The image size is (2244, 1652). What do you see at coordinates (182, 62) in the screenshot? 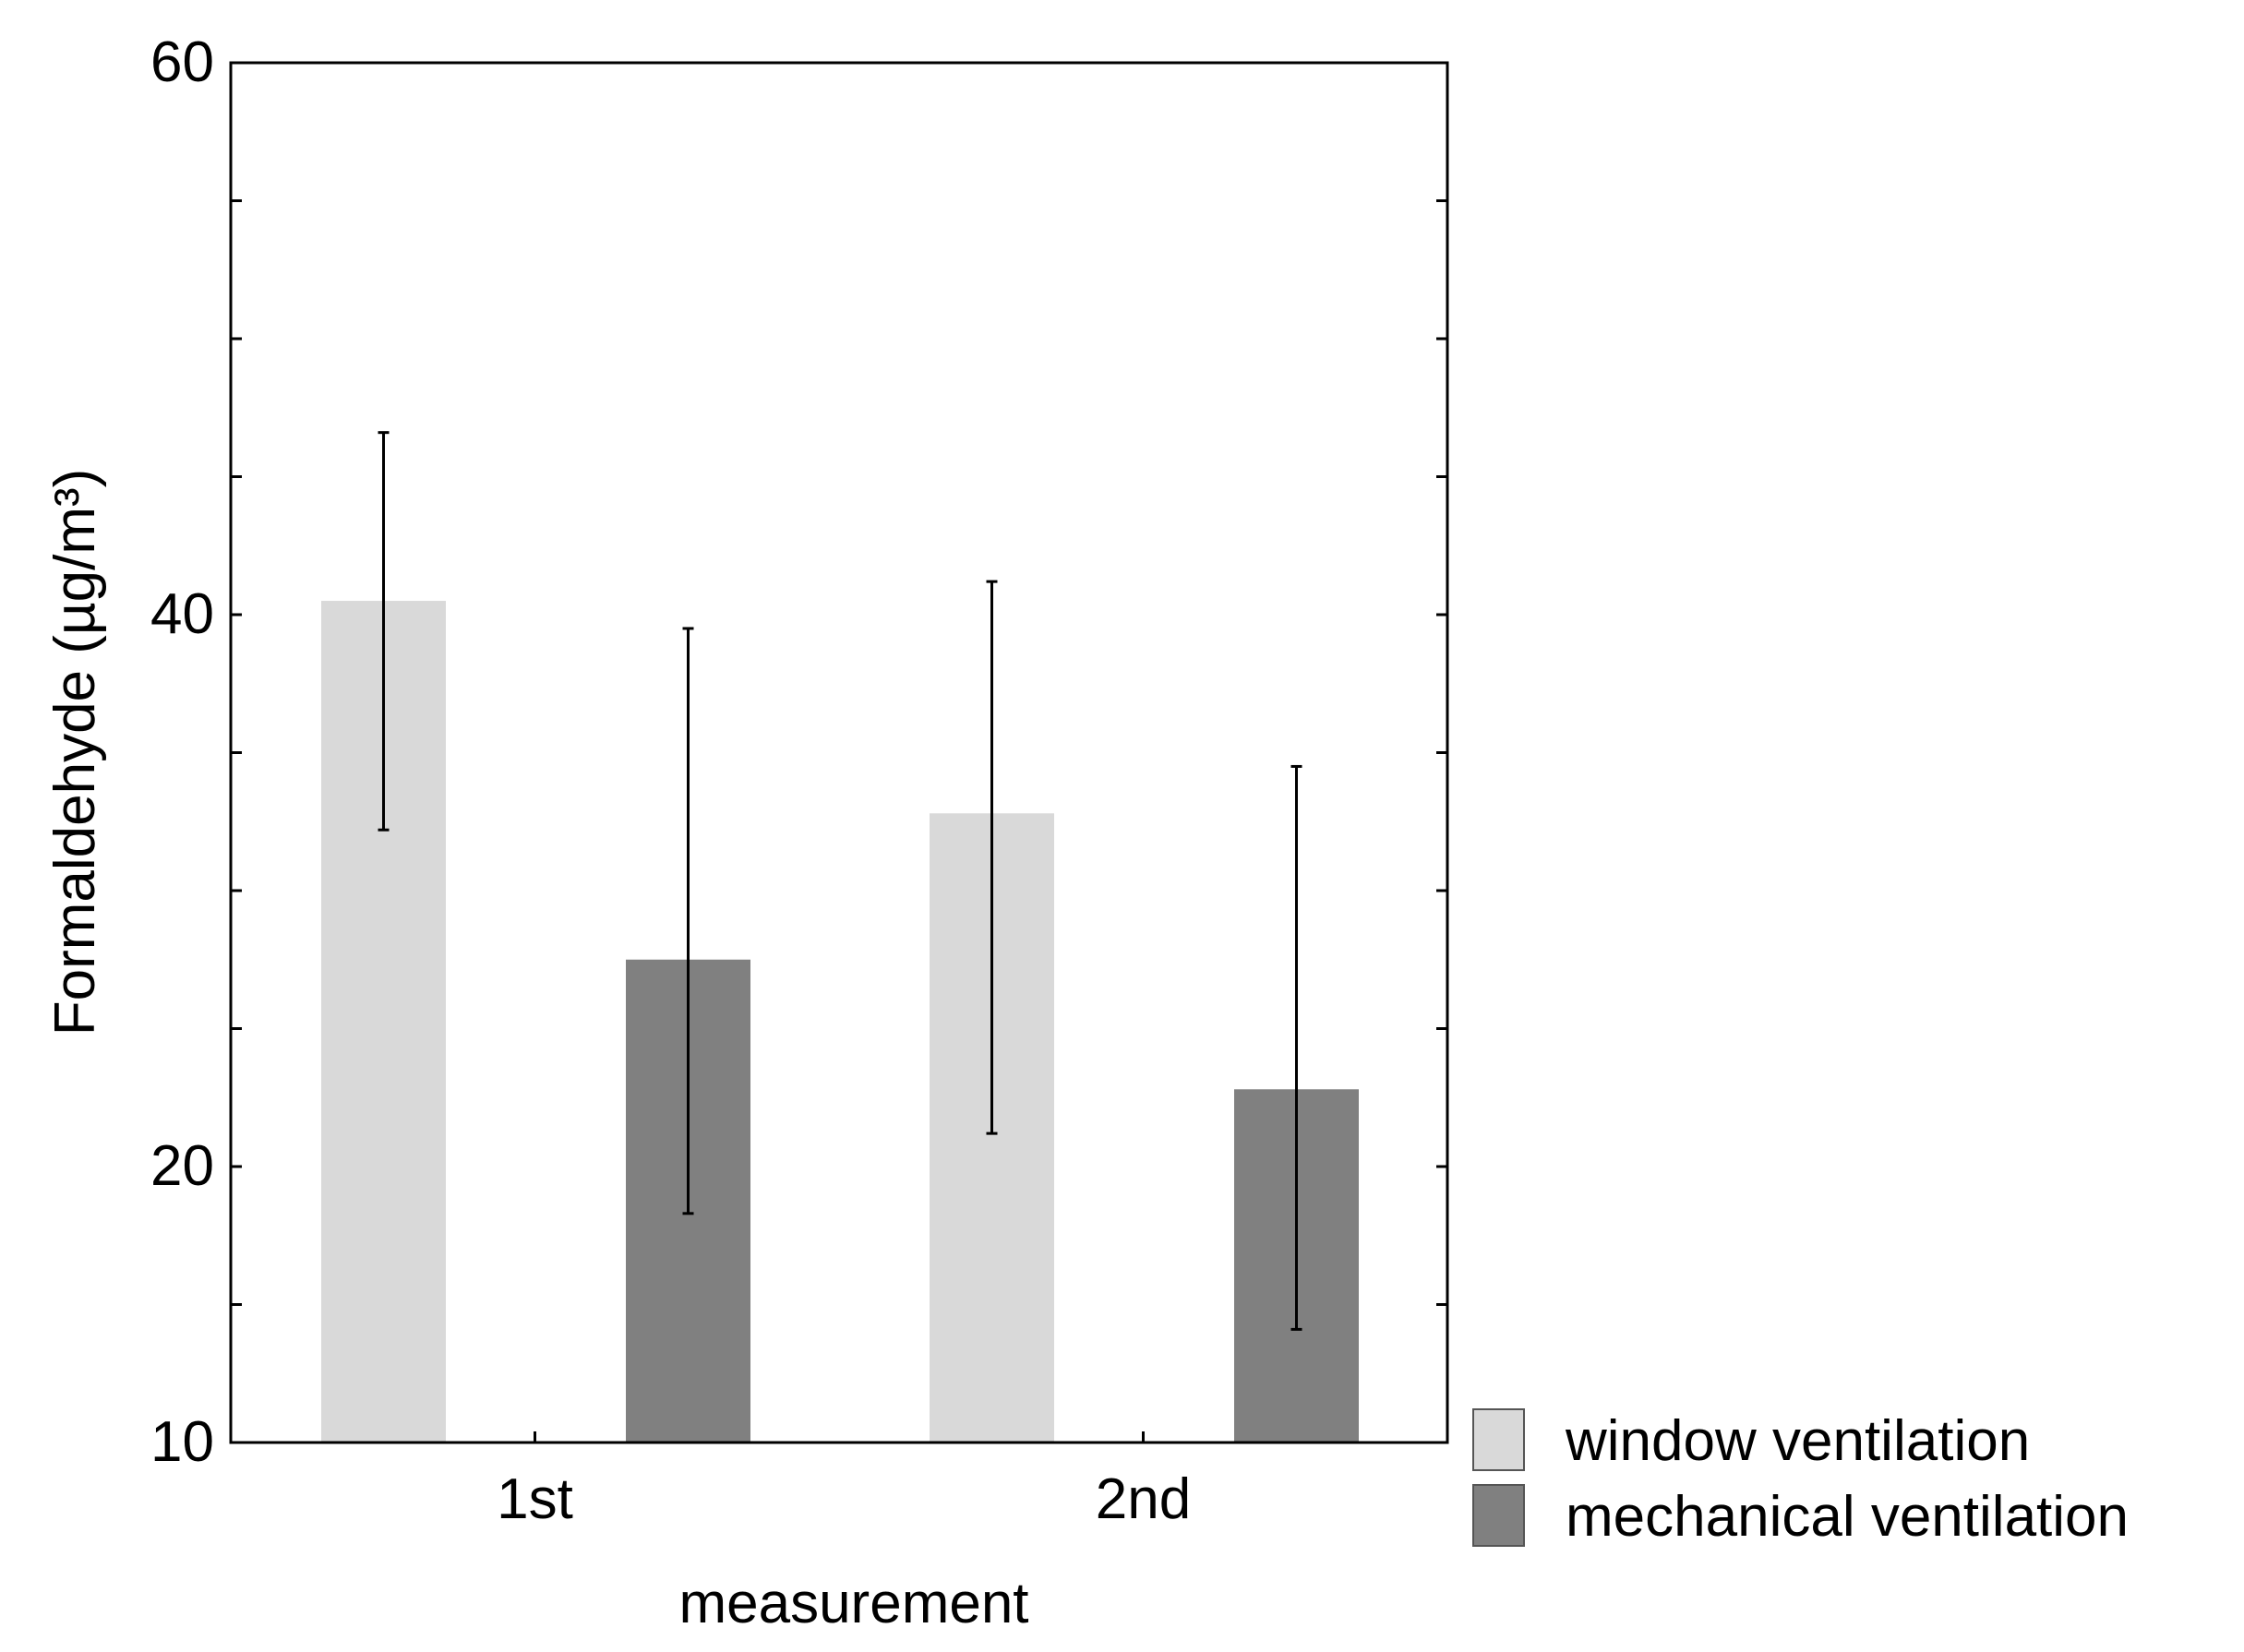
I see `y-tick-label: 60` at bounding box center [182, 62].